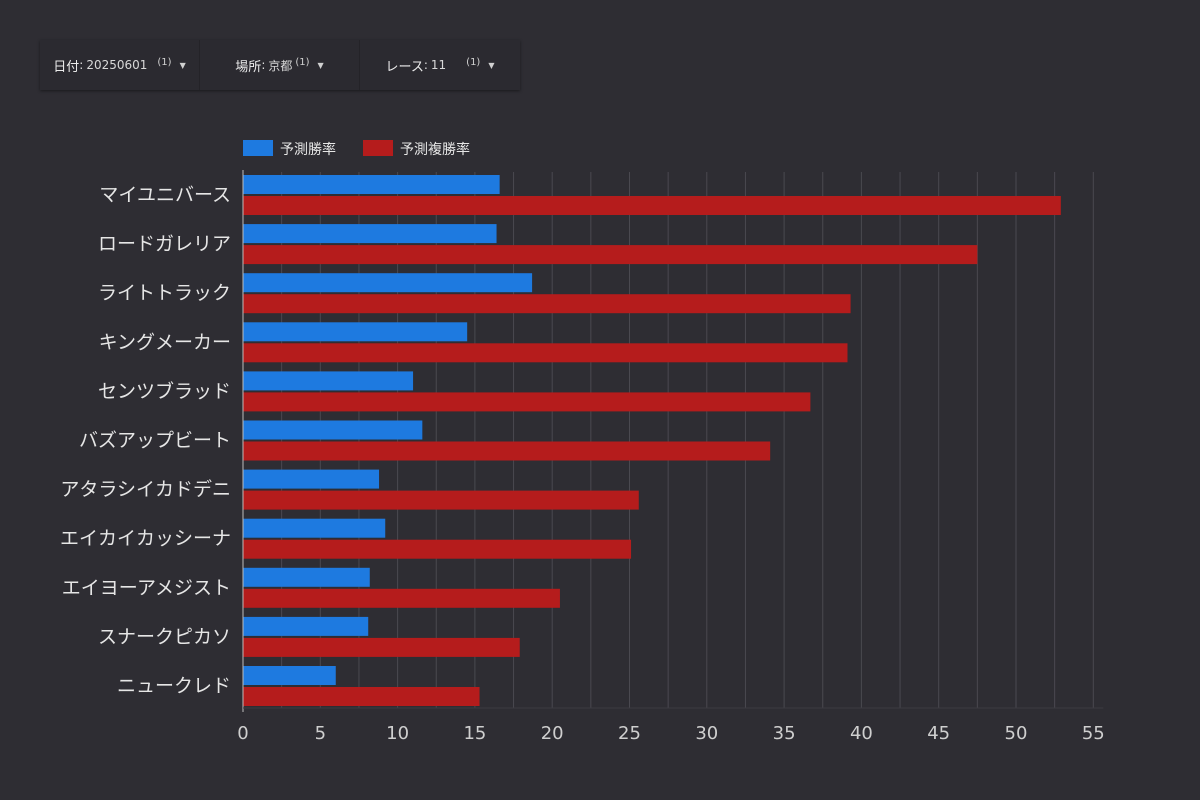 The image size is (1200, 800). I want to click on venue-filter: 場所: 京都 (1) ▼, so click(280, 65).